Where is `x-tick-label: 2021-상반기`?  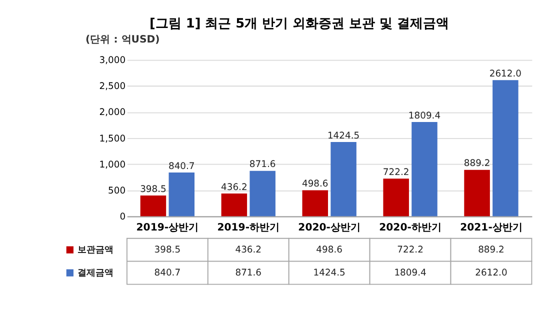 x-tick-label: 2021-상반기 is located at coordinates (491, 228).